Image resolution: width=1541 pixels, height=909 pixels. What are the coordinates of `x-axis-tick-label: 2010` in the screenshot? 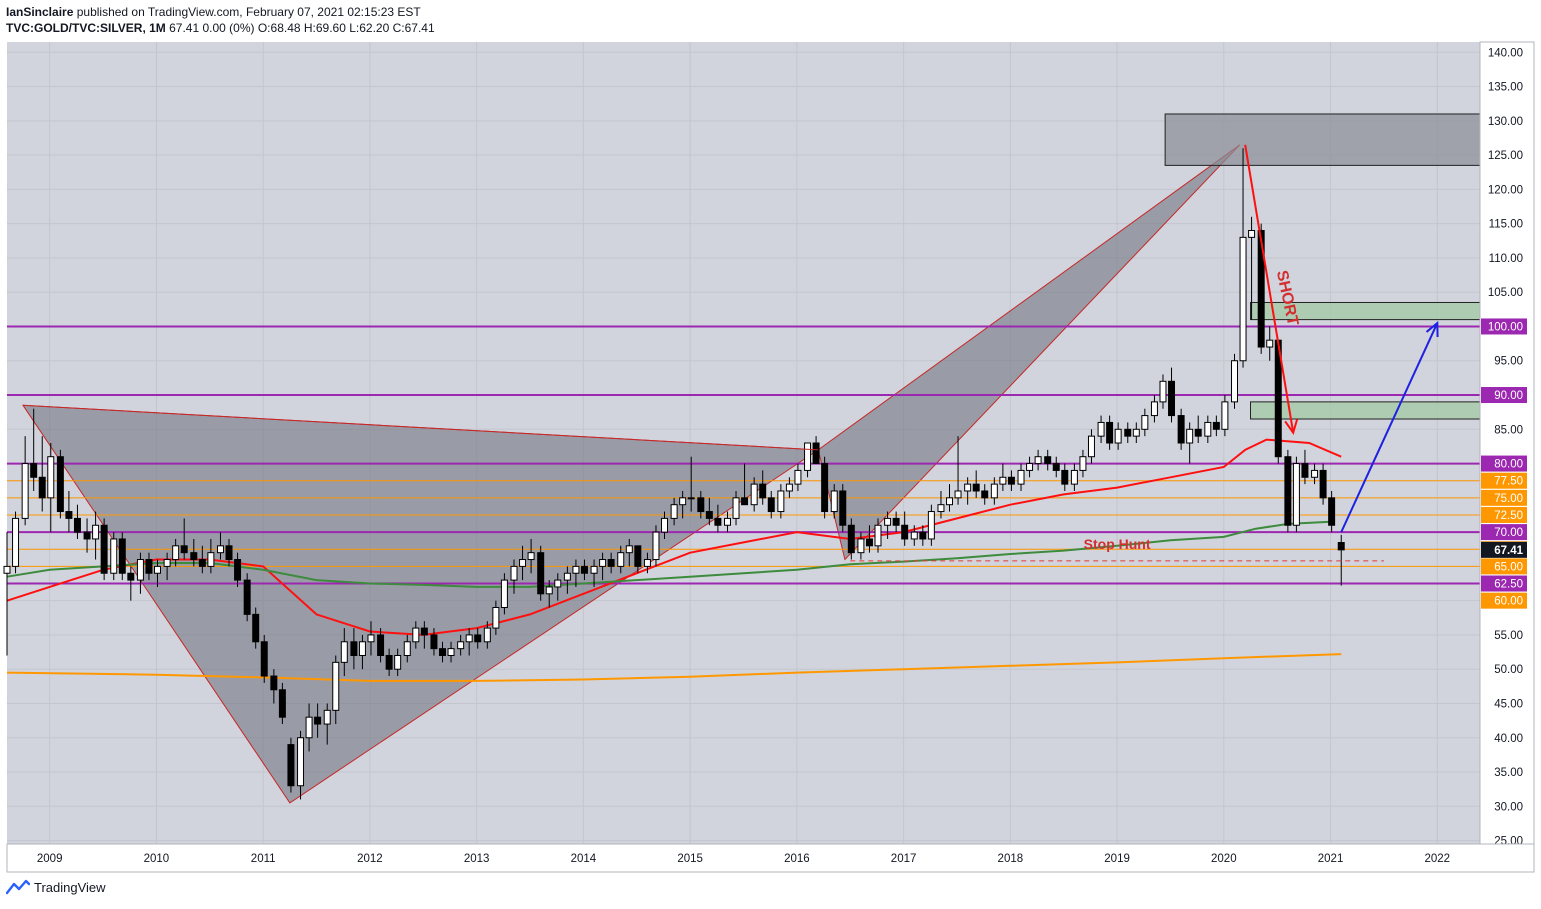 It's located at (157, 859).